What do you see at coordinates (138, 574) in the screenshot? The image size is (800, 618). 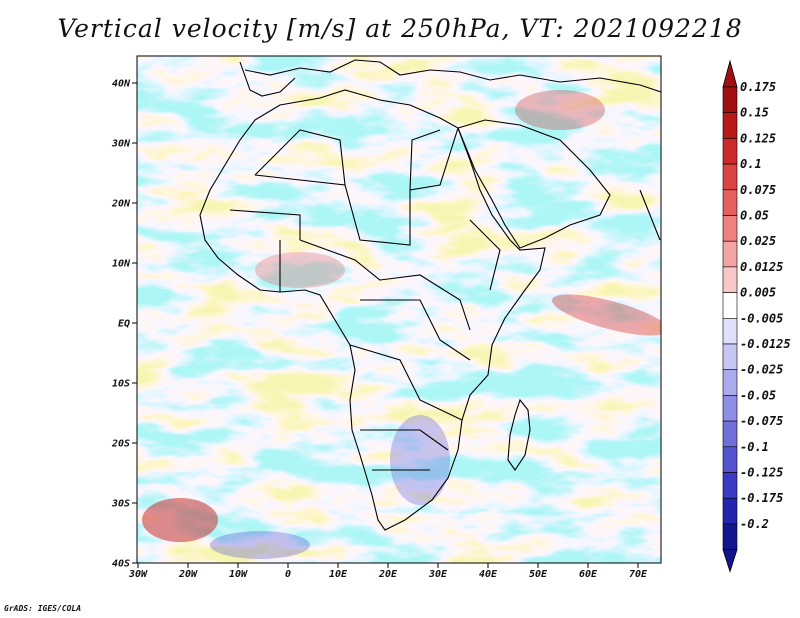 I see `lon-label: 30W` at bounding box center [138, 574].